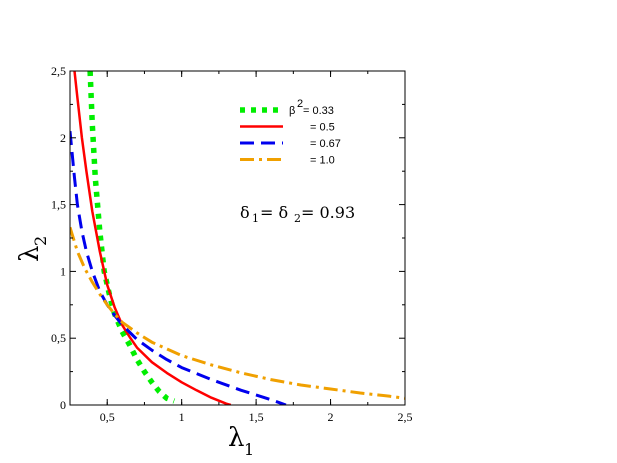 Image resolution: width=617 pixels, height=463 pixels. What do you see at coordinates (292, 111) in the screenshot?
I see `legend-beta: β` at bounding box center [292, 111].